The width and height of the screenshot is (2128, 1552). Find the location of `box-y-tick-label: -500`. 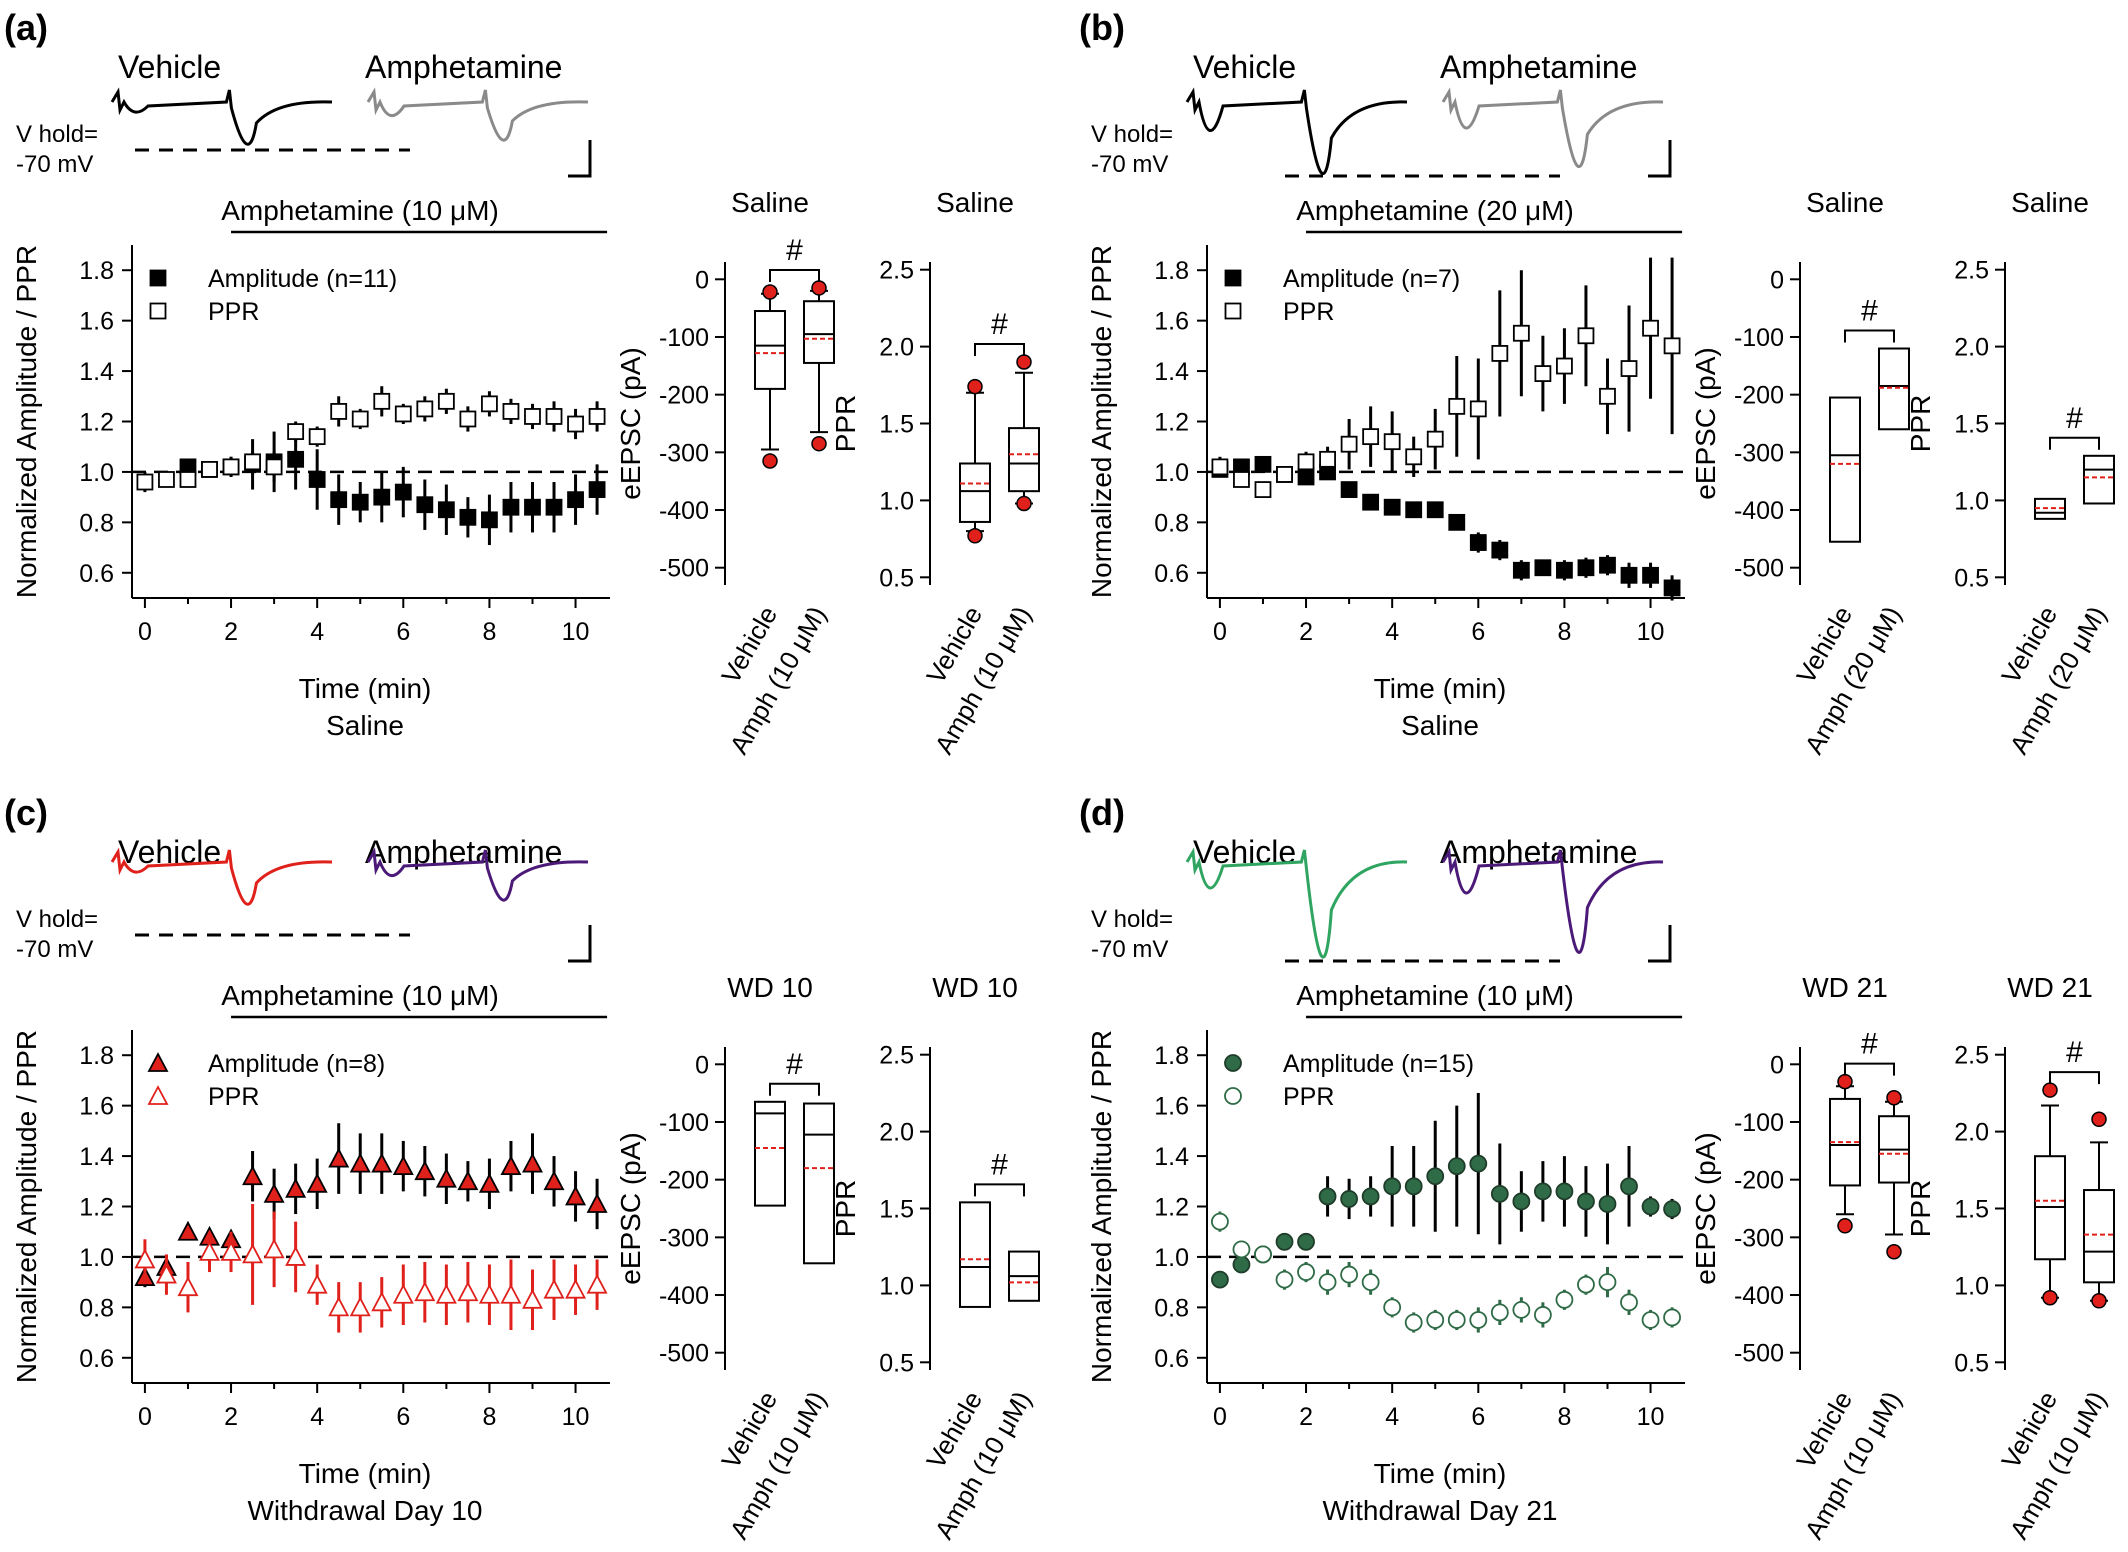

box-y-tick-label: -500 is located at coordinates (684, 1354).